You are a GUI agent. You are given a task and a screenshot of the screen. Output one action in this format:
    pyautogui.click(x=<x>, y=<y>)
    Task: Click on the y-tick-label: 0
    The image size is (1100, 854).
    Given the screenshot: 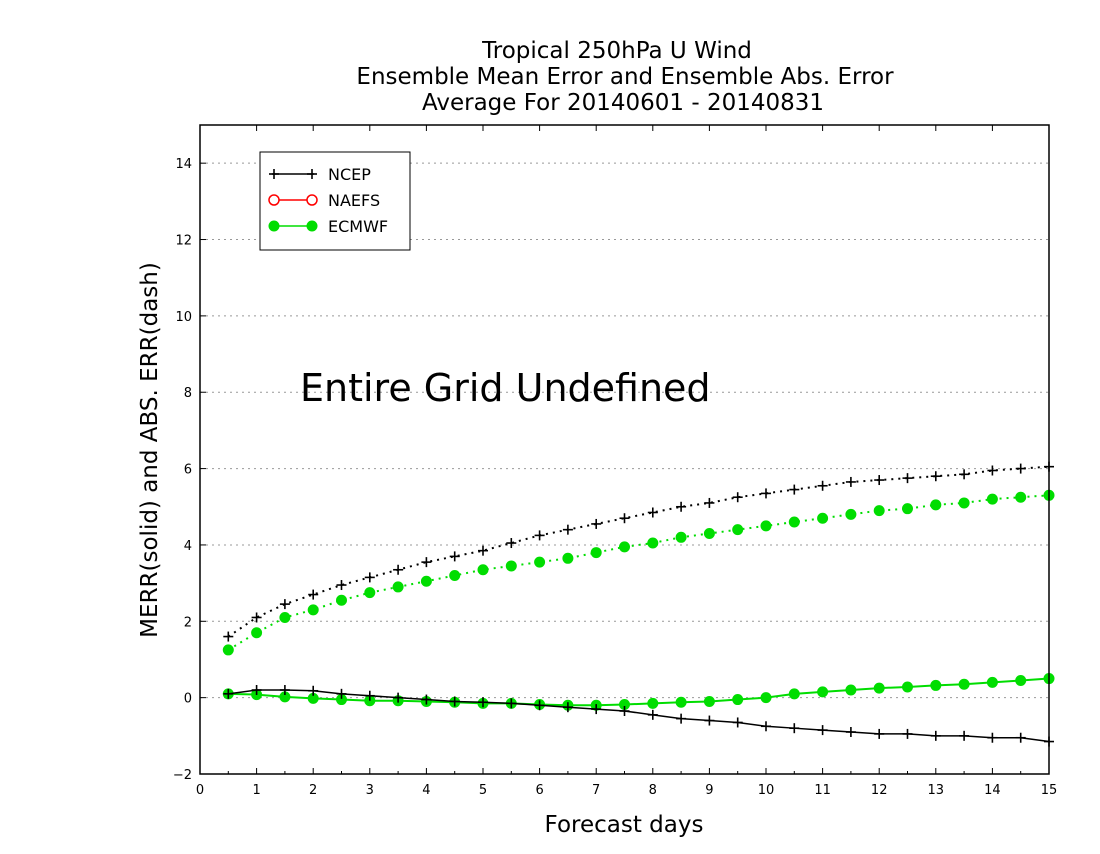 What is the action you would take?
    pyautogui.click(x=188, y=699)
    